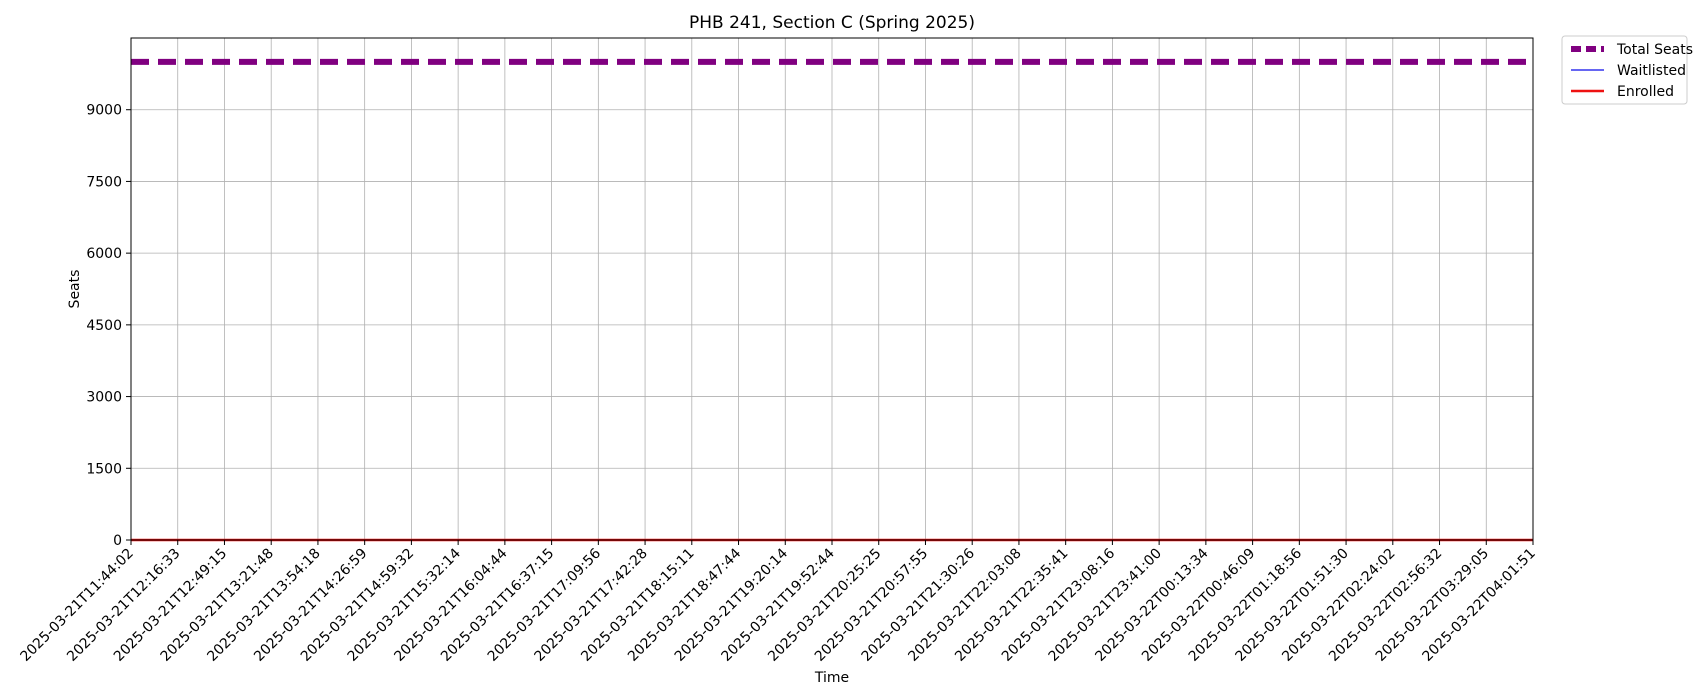 The height and width of the screenshot is (700, 1700). I want to click on chart-title: PHB 241, Section C (Spring 2025), so click(832, 23).